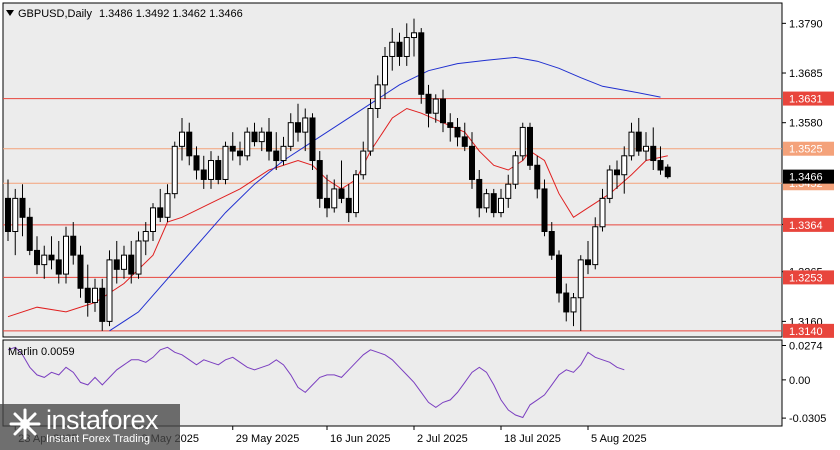  What do you see at coordinates (55, 14) in the screenshot?
I see `symbol-label: GBPUSD,Daily` at bounding box center [55, 14].